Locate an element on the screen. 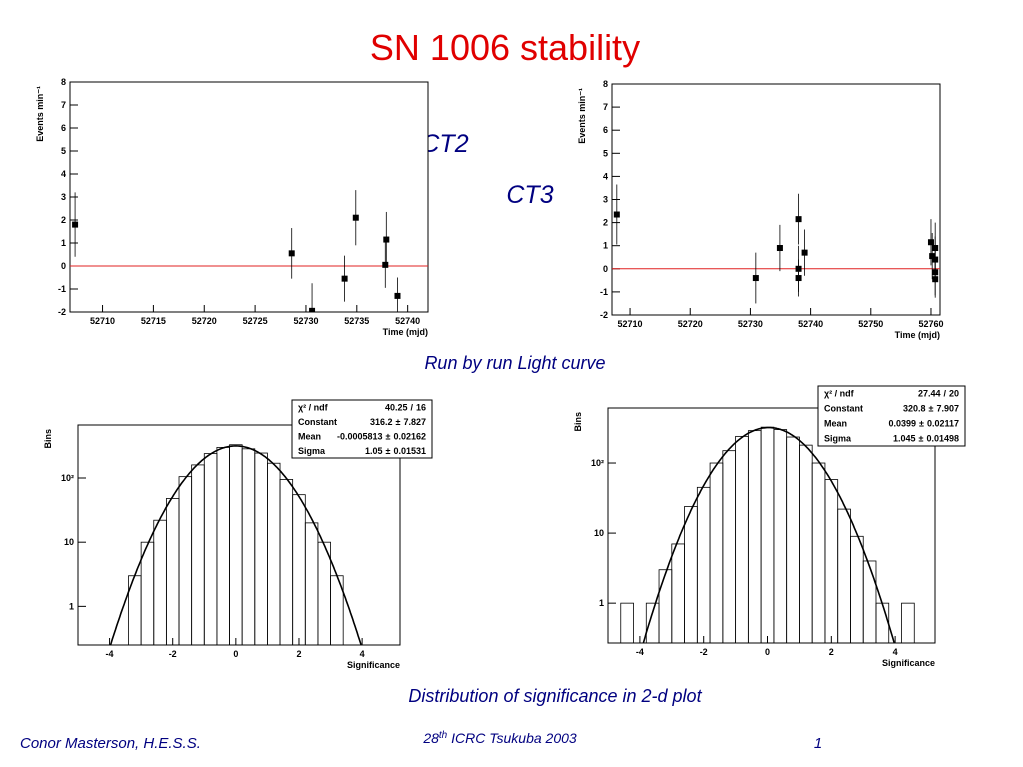 The width and height of the screenshot is (1023, 767). caption: Run by run Light curve is located at coordinates (514, 363).